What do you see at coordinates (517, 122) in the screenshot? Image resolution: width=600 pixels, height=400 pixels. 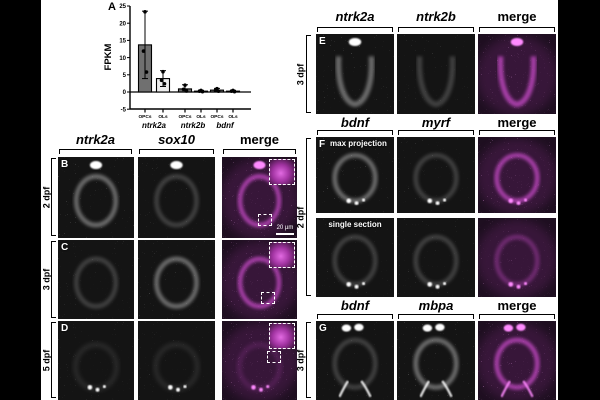 I see `header-f-merge: merge` at bounding box center [517, 122].